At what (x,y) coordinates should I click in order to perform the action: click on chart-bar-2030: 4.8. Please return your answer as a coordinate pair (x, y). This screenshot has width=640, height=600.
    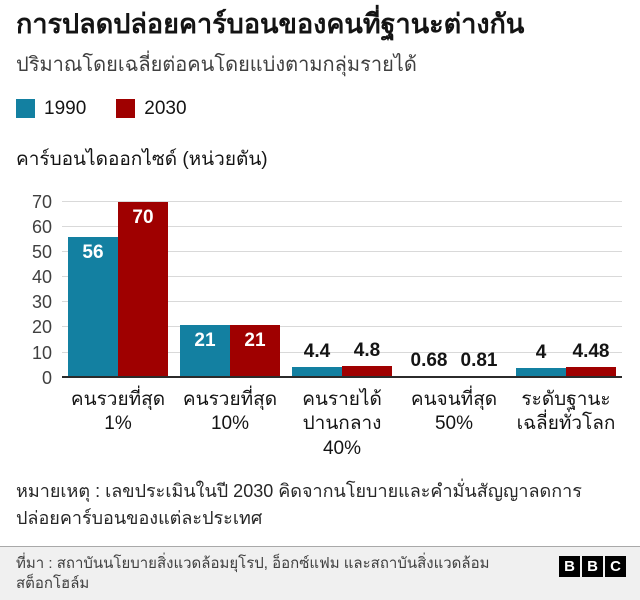
    Looking at the image, I should click on (367, 359).